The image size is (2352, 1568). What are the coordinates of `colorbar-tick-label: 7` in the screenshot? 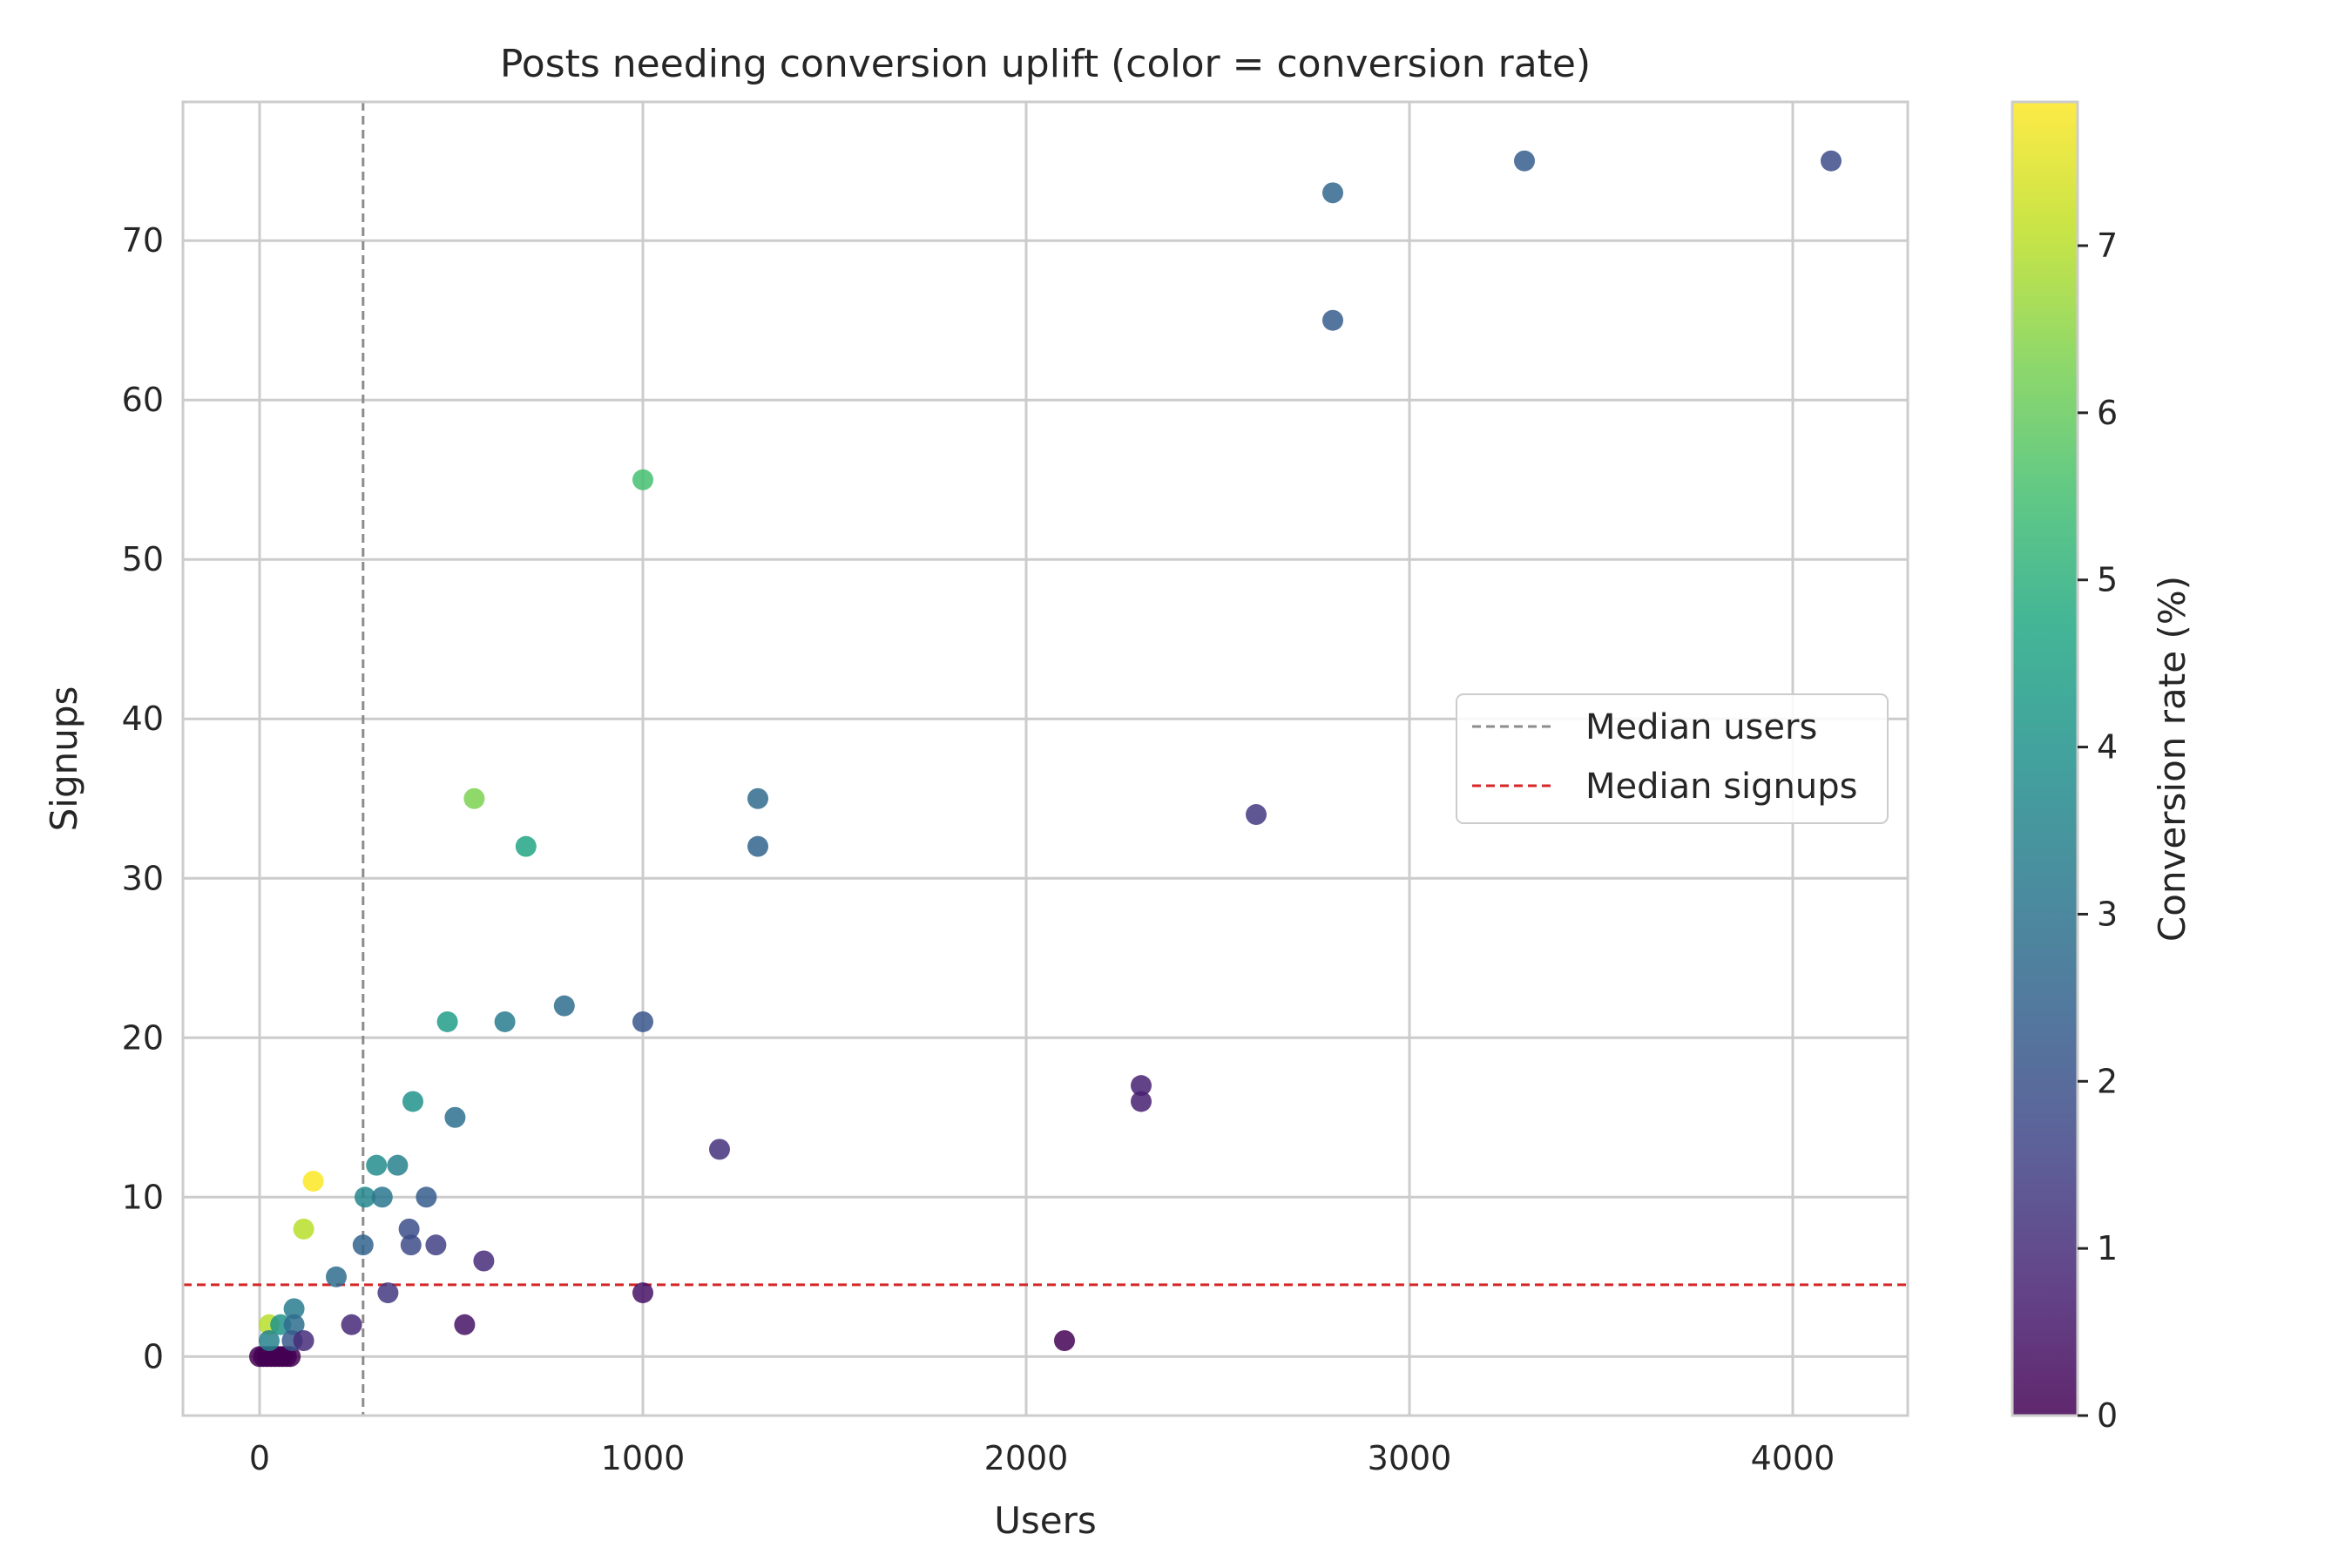 It's located at (2107, 245).